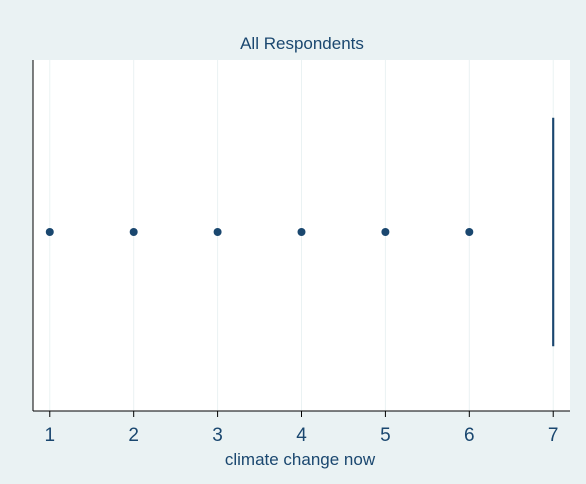 The width and height of the screenshot is (586, 484). Describe the element at coordinates (49, 435) in the screenshot. I see `x-tick-label-1: 1` at that location.